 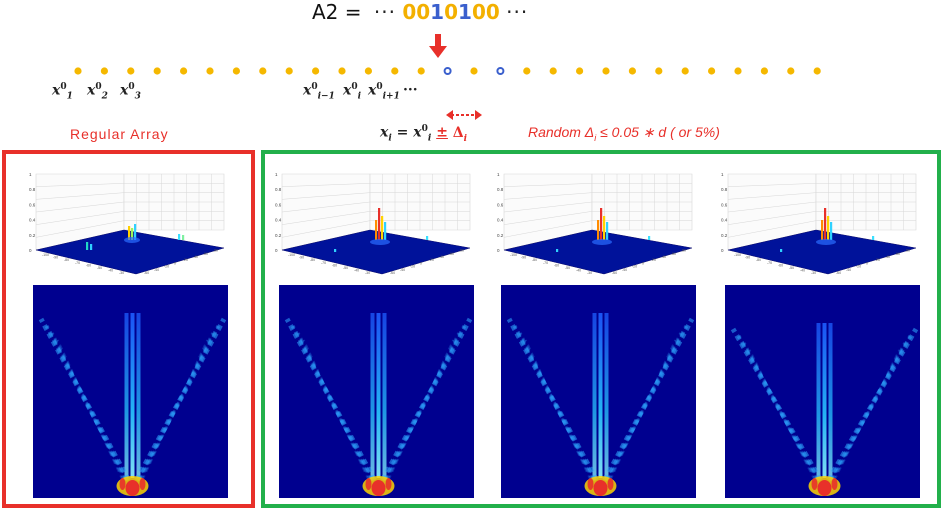 What do you see at coordinates (421, 263) in the screenshot?
I see `y-tick: 0` at bounding box center [421, 263].